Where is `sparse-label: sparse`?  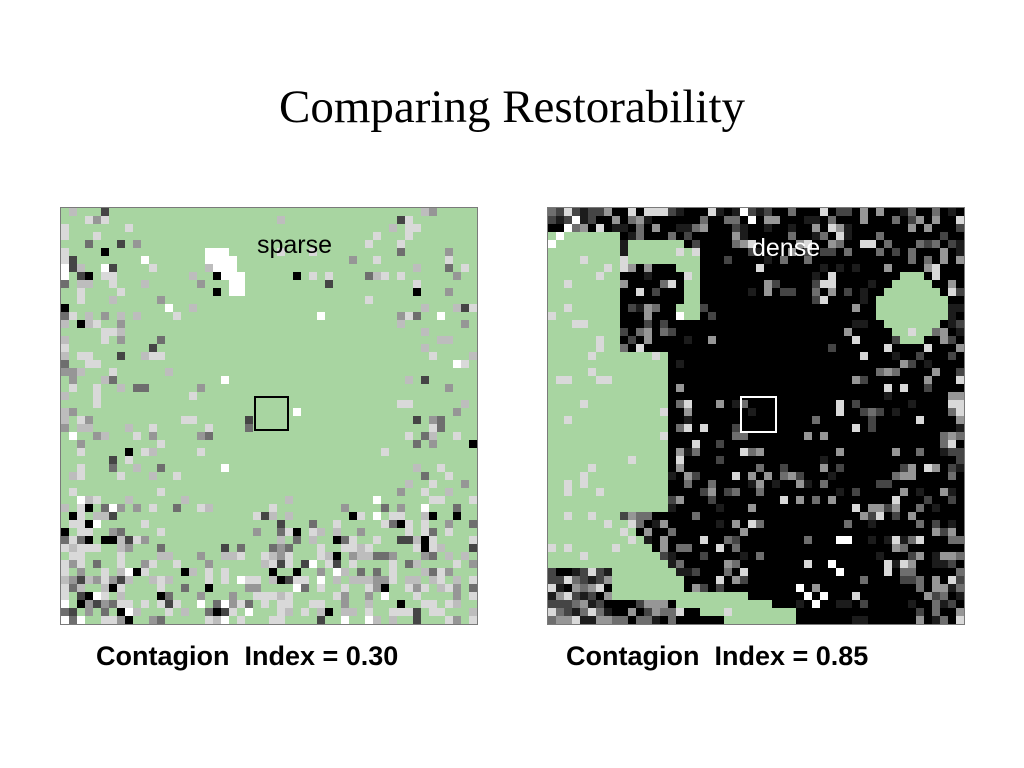
sparse-label: sparse is located at coordinates (295, 245).